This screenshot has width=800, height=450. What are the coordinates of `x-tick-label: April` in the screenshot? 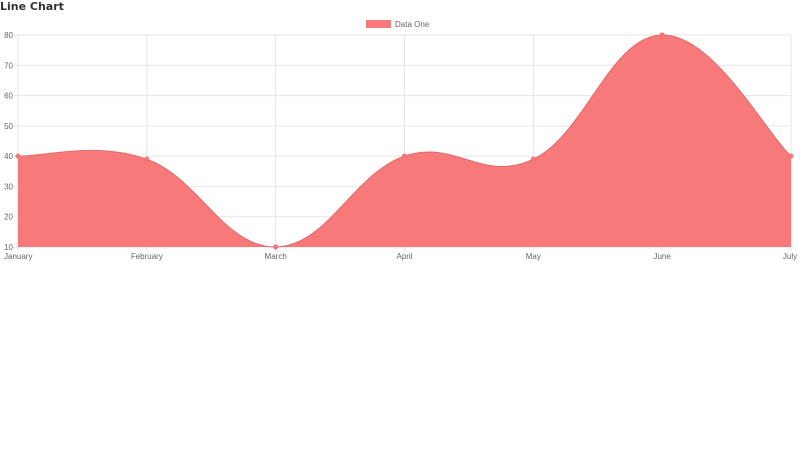 It's located at (404, 256).